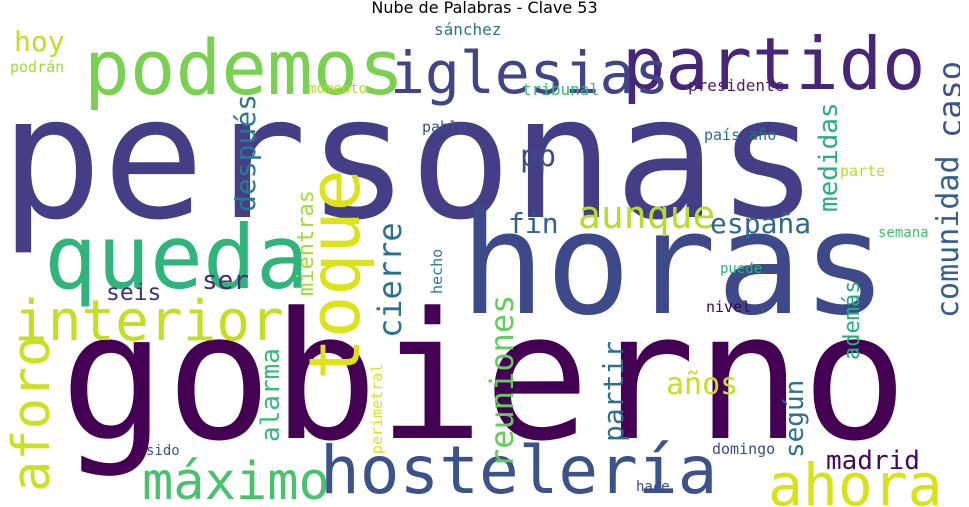  Describe the element at coordinates (245, 152) in the screenshot. I see `word-despues: después` at that location.